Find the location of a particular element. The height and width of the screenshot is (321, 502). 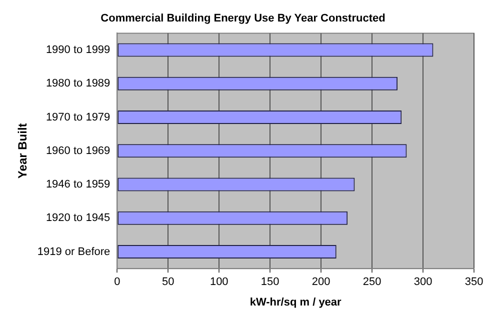

x-axis-title: kW-hr/sq m / year is located at coordinates (296, 302).